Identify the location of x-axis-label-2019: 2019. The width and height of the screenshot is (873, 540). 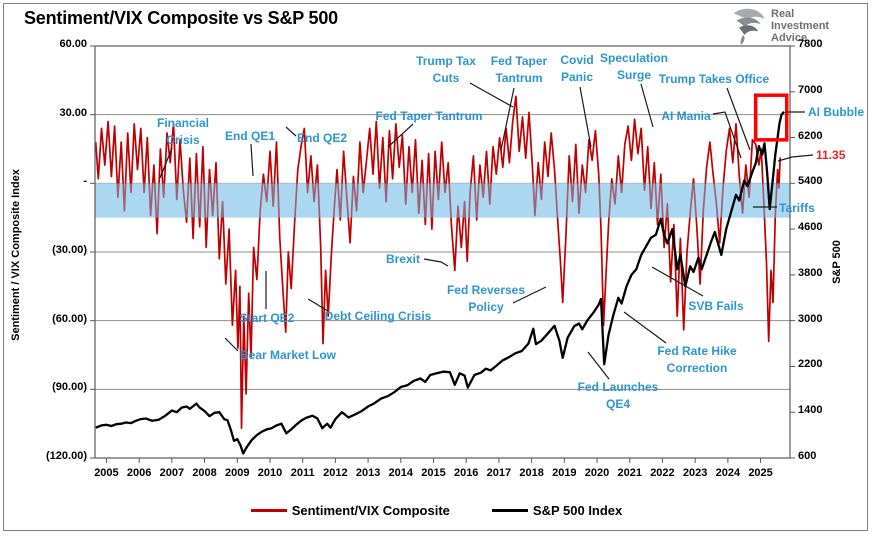
(564, 473).